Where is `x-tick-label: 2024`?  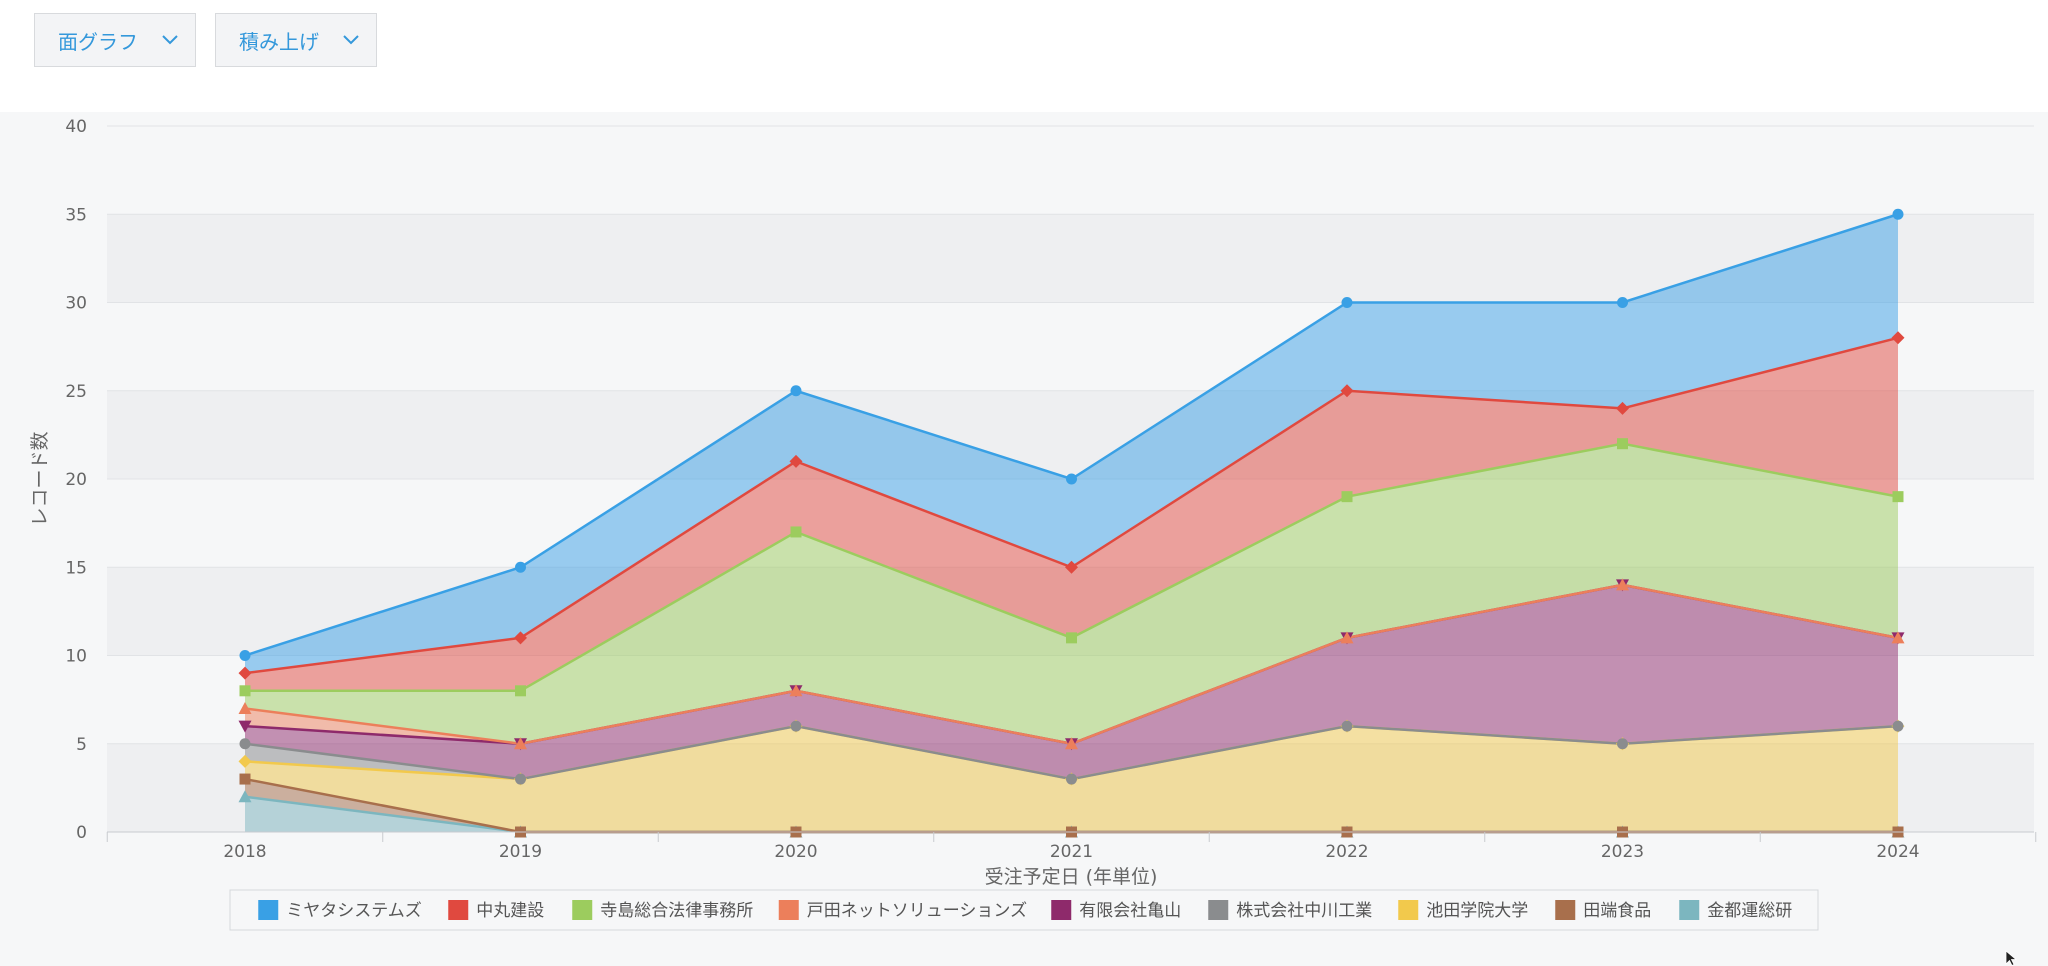 x-tick-label: 2024 is located at coordinates (1897, 852).